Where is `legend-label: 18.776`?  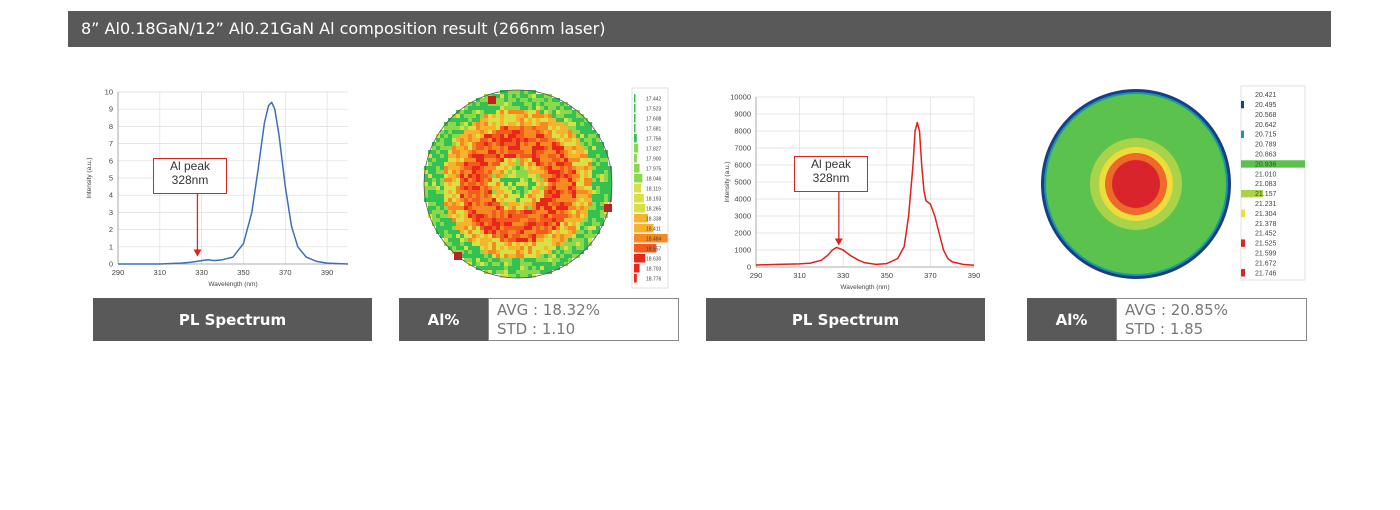 legend-label: 18.776 is located at coordinates (654, 280).